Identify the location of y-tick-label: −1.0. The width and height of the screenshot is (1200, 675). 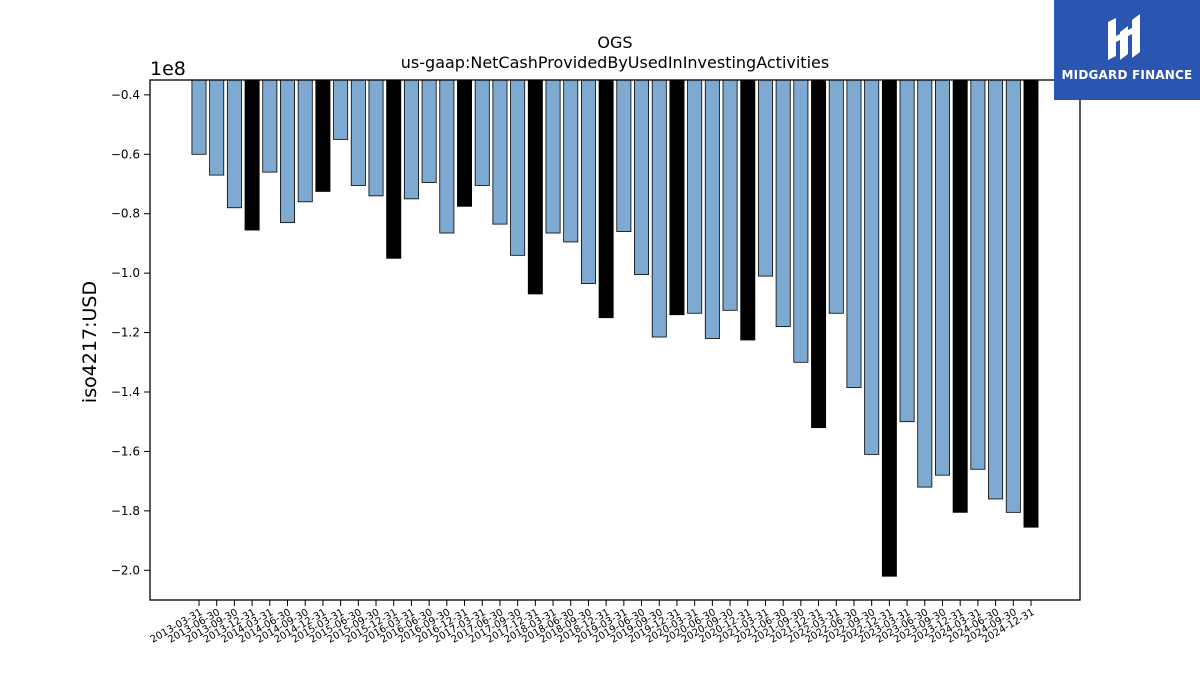
(125, 273).